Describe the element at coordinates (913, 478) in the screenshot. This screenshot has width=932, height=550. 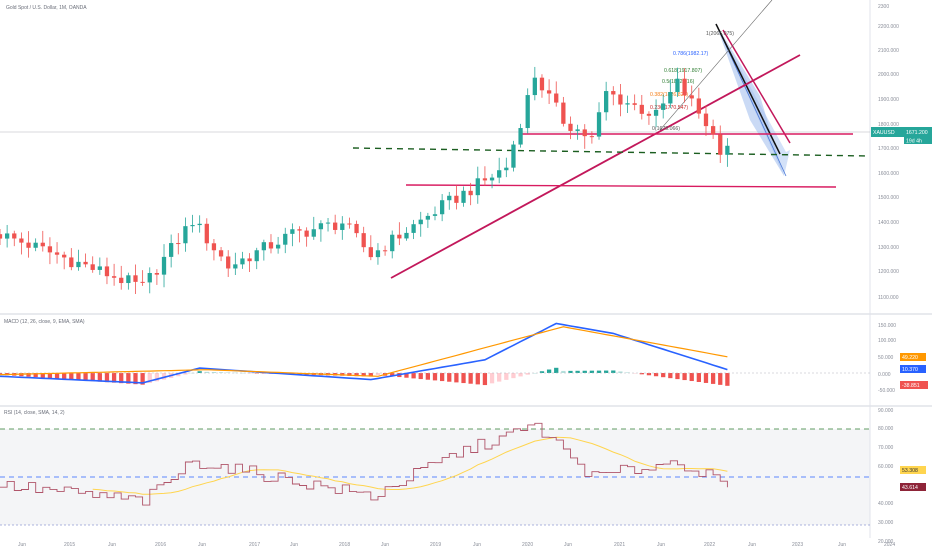
I see `rsi-badges: 53.308 43.614` at that location.